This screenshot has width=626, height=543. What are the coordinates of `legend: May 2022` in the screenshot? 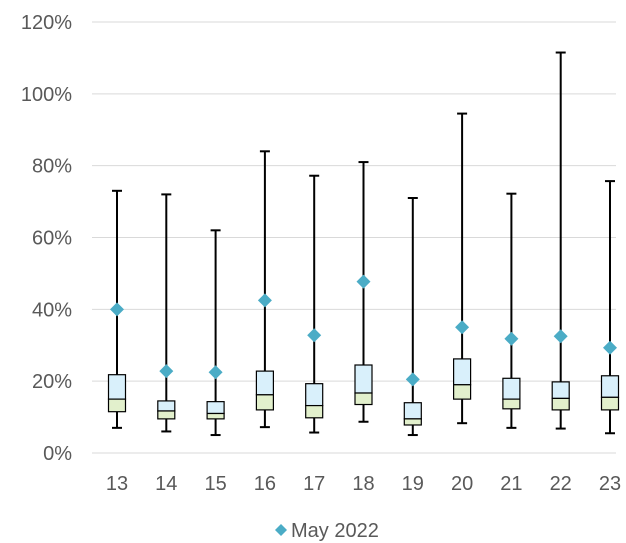 It's located at (327, 531).